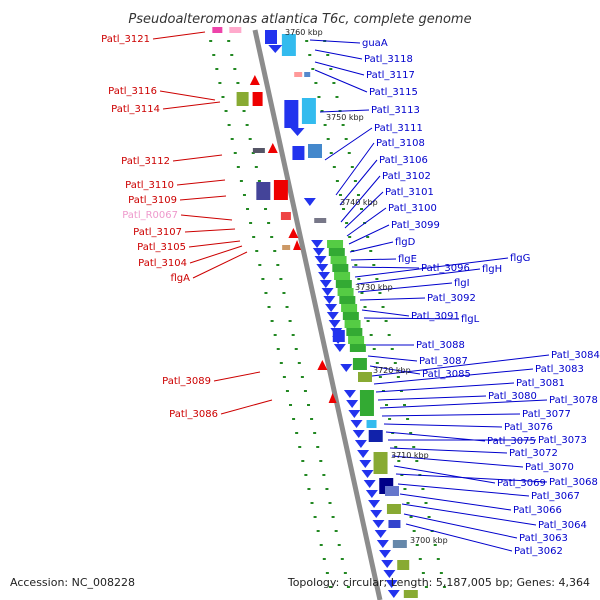  Describe the element at coordinates (157, 232) in the screenshot. I see `gene-label: Patl_3107` at that location.